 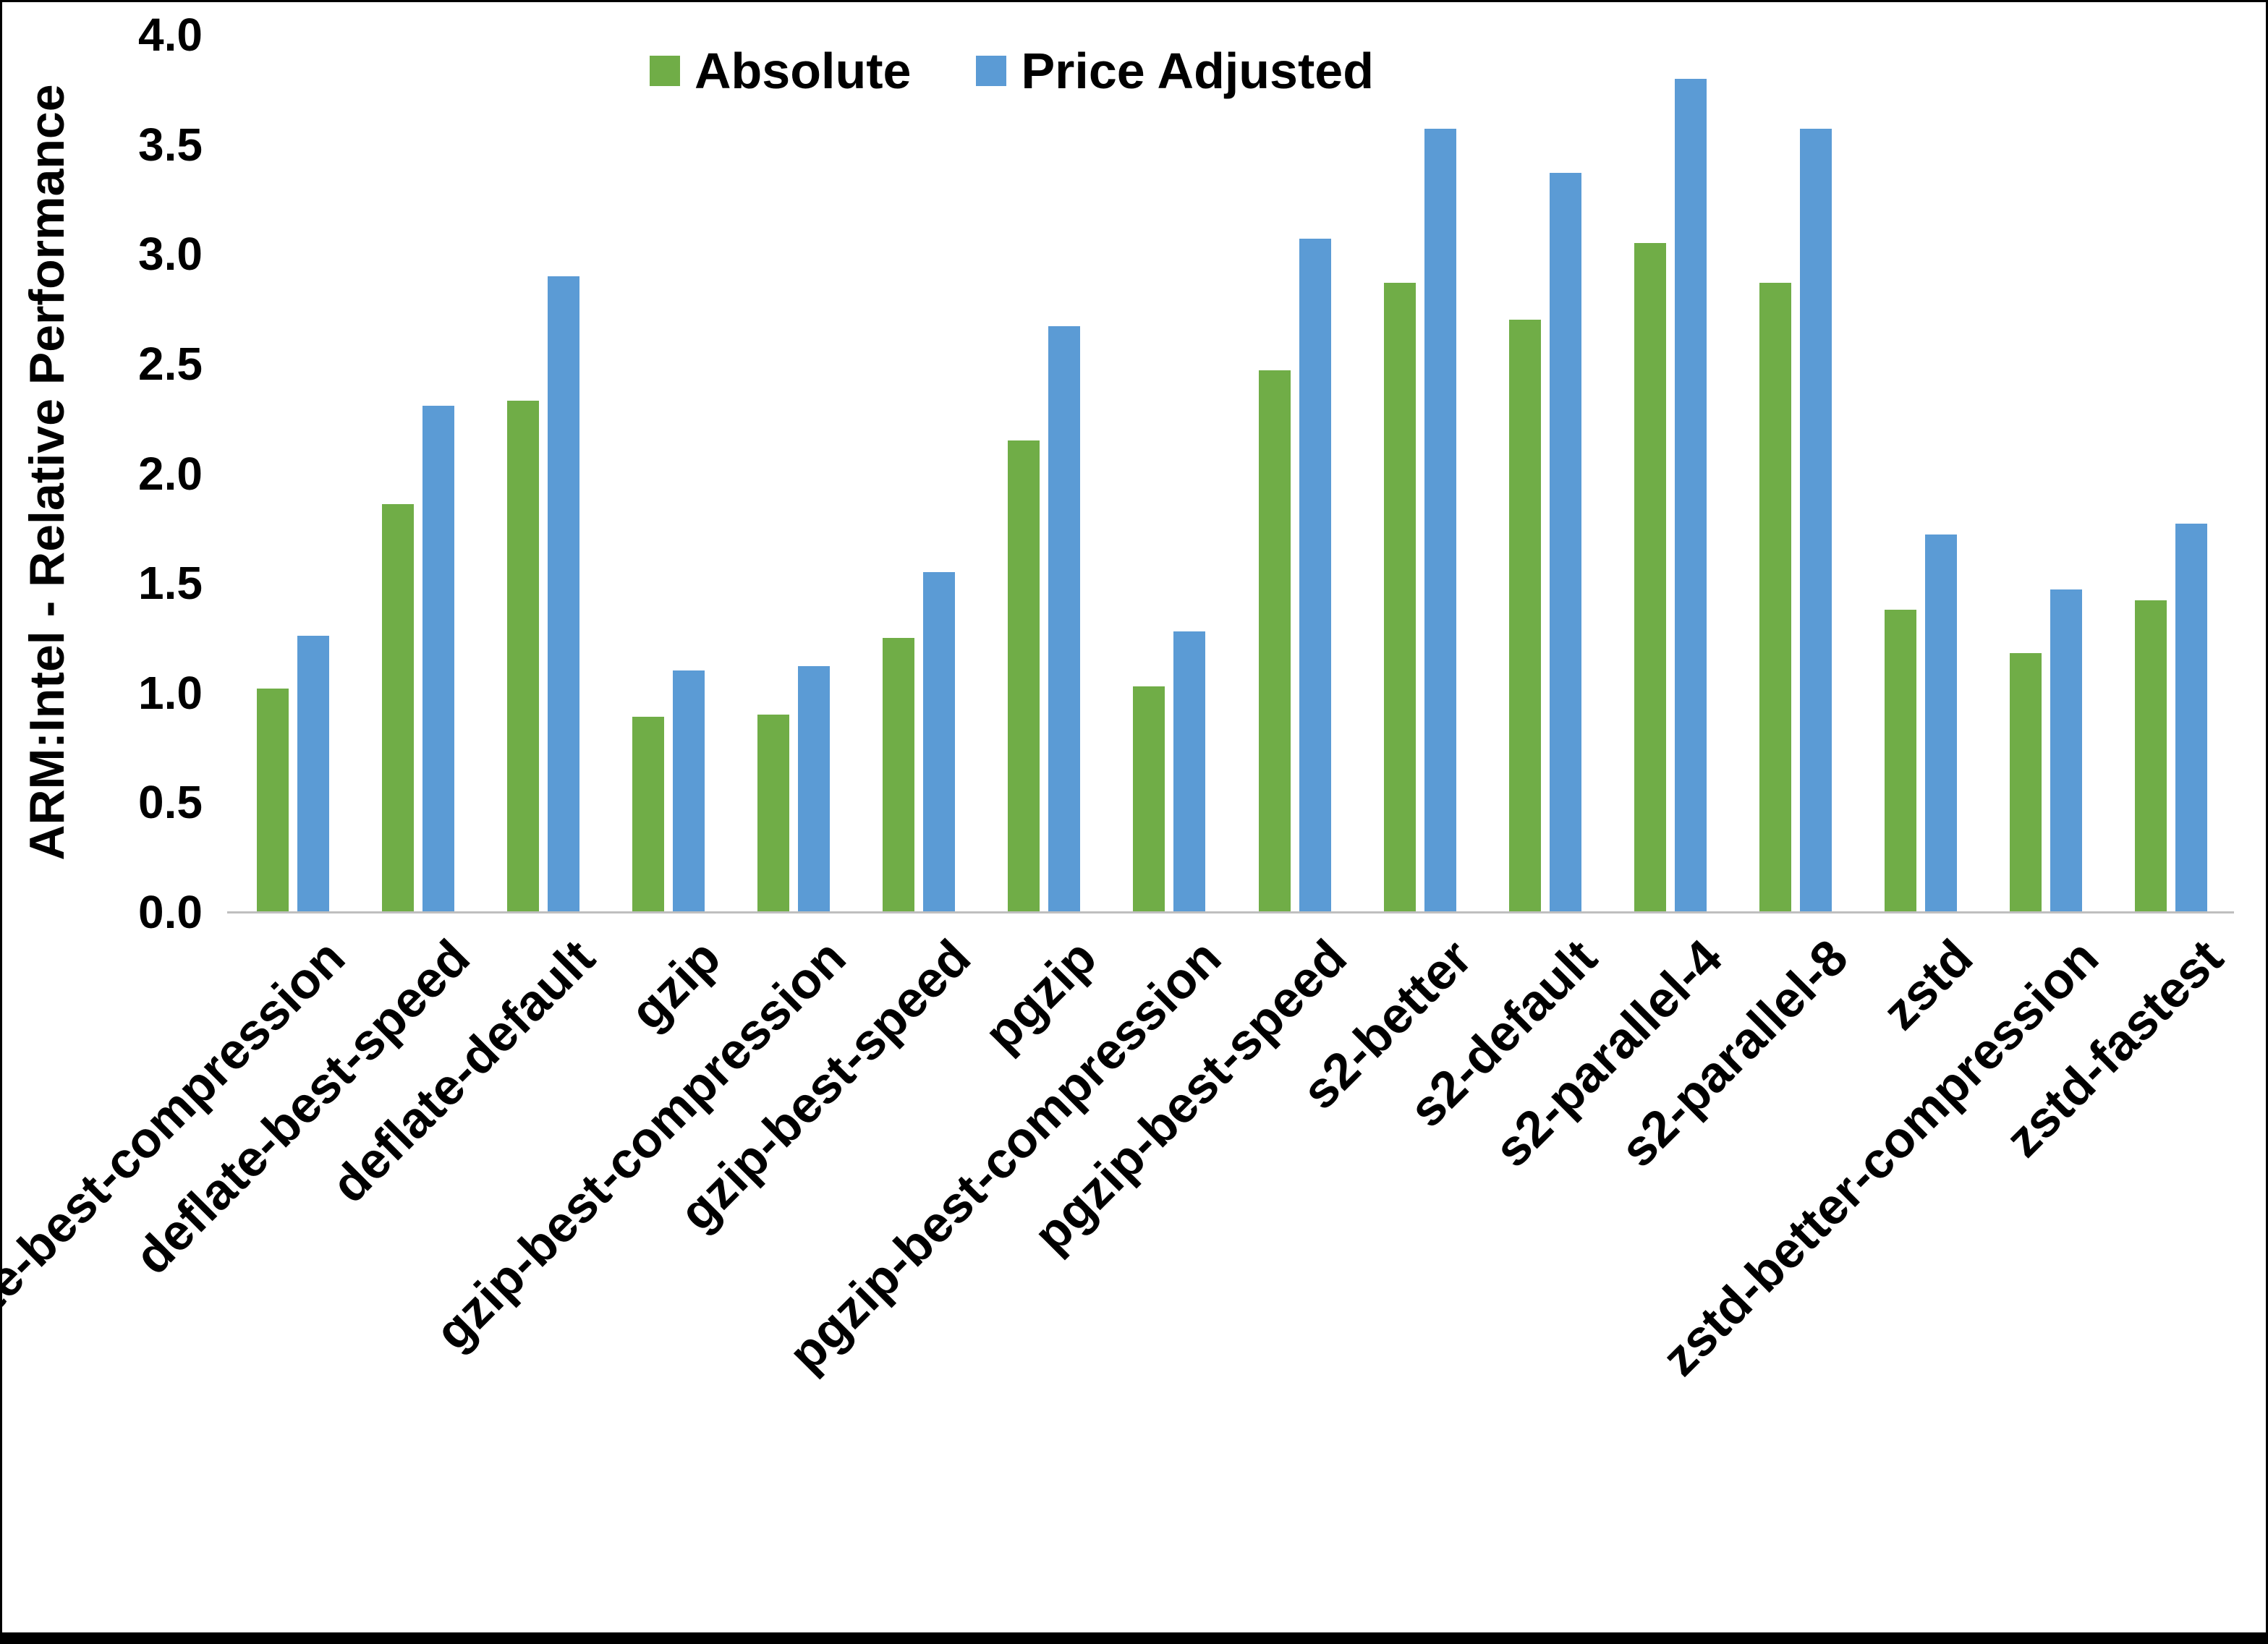 I want to click on legend-label: Price Adjusted, so click(x=1197, y=71).